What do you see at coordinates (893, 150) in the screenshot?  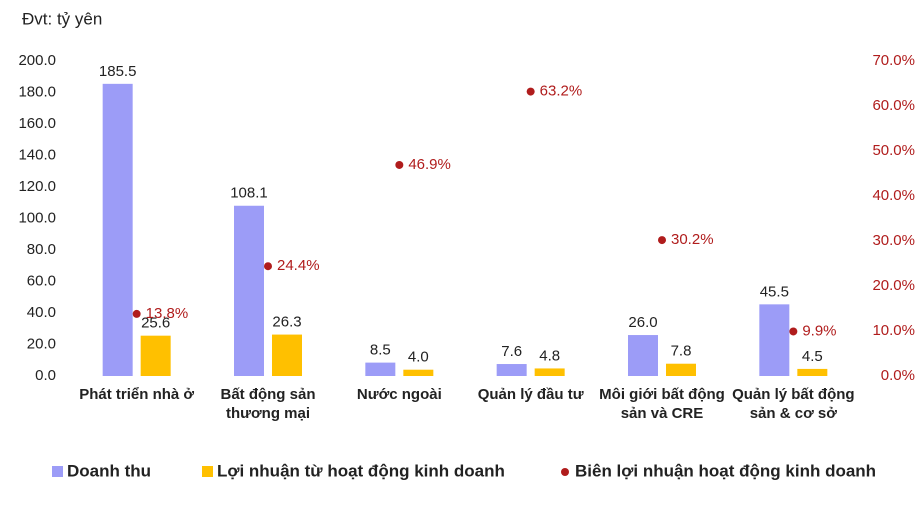 I see `y2-tick-label: 50.0%` at bounding box center [893, 150].